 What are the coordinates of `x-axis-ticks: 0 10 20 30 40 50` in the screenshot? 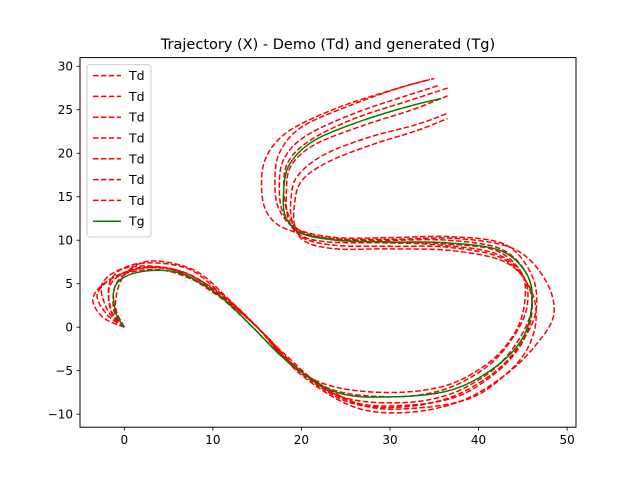 It's located at (347, 437).